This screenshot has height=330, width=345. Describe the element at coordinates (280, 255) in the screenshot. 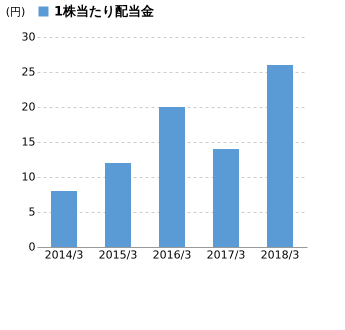

I see `x-tick-label: 2018/3` at that location.